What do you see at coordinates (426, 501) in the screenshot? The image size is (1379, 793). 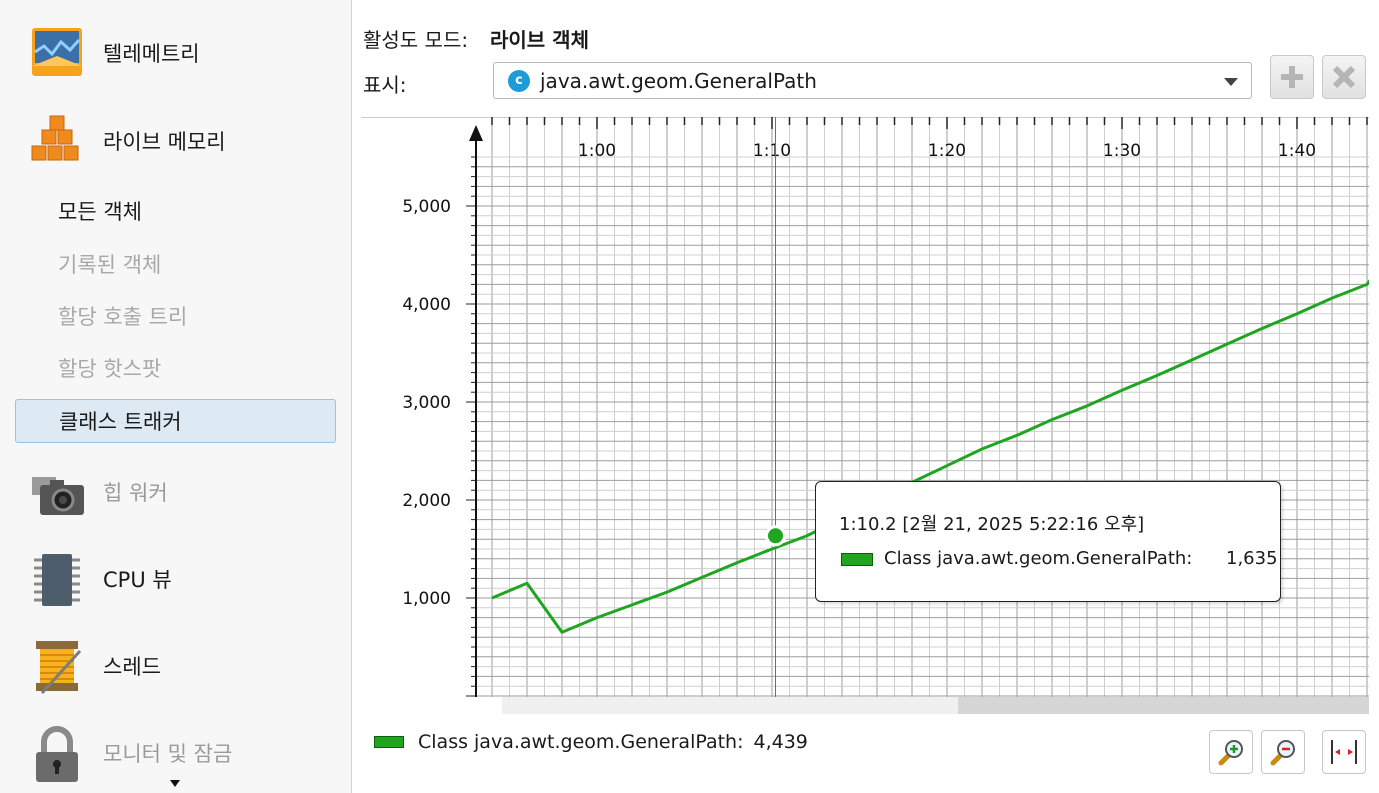 I see `y-tick-label: 2,000` at bounding box center [426, 501].